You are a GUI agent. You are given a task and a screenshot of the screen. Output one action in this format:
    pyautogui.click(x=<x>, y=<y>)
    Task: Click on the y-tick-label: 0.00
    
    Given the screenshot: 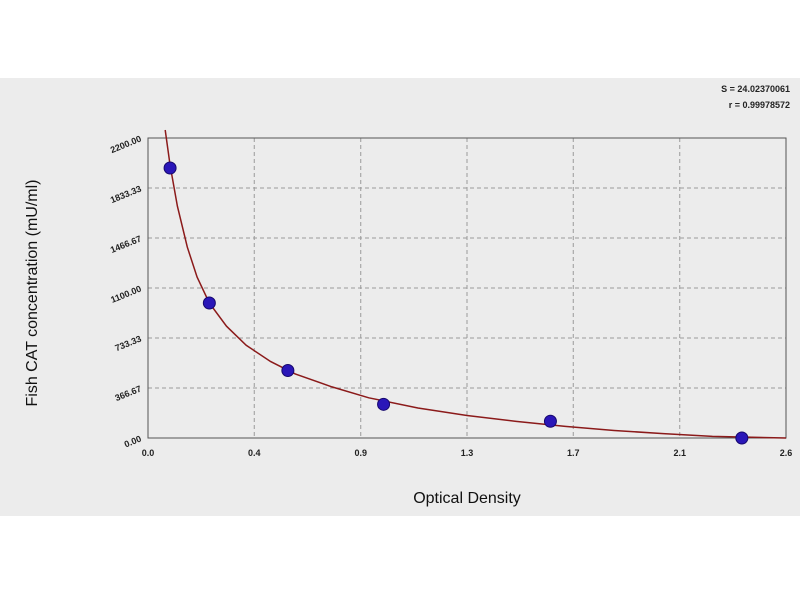 What is the action you would take?
    pyautogui.click(x=133, y=442)
    